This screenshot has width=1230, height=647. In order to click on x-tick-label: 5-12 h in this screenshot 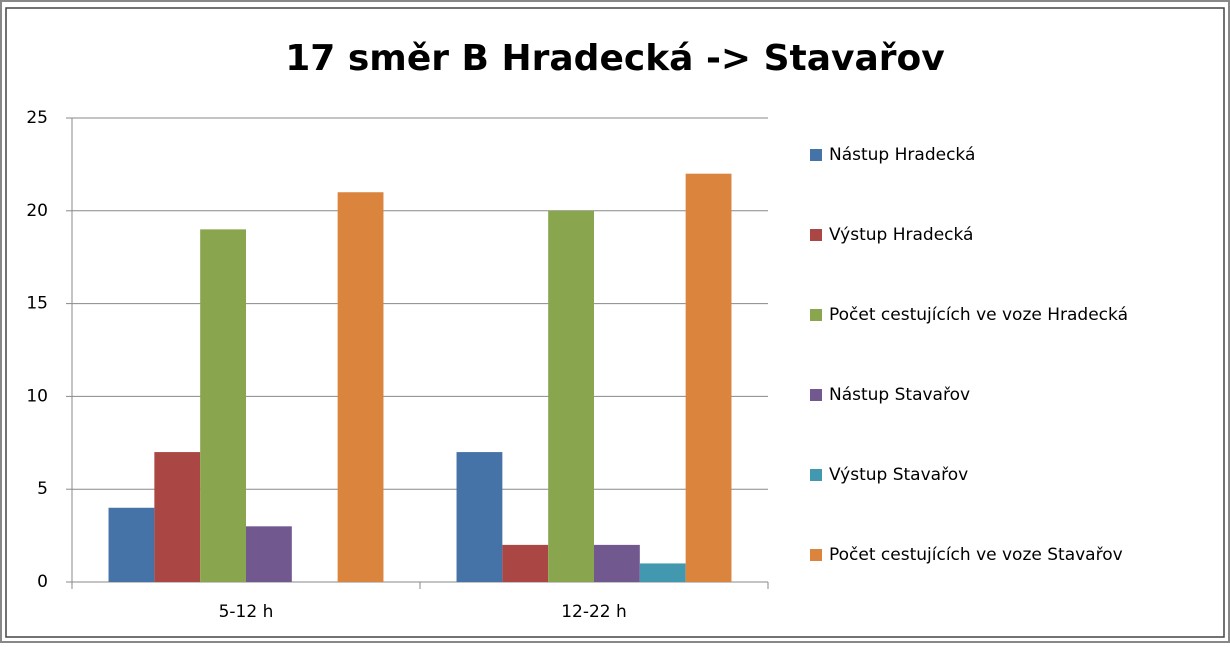, I will do `click(246, 612)`.